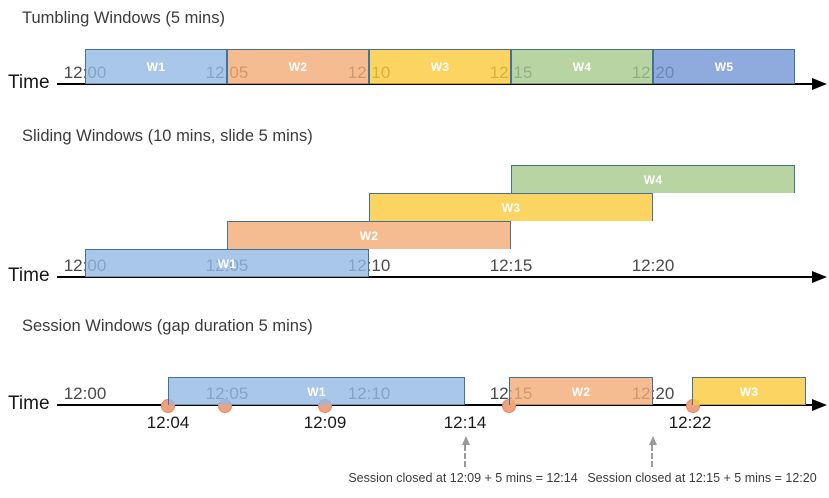  Describe the element at coordinates (167, 136) in the screenshot. I see `sliding-title: Sliding Windows (10 mins, slide 5 mins)` at that location.